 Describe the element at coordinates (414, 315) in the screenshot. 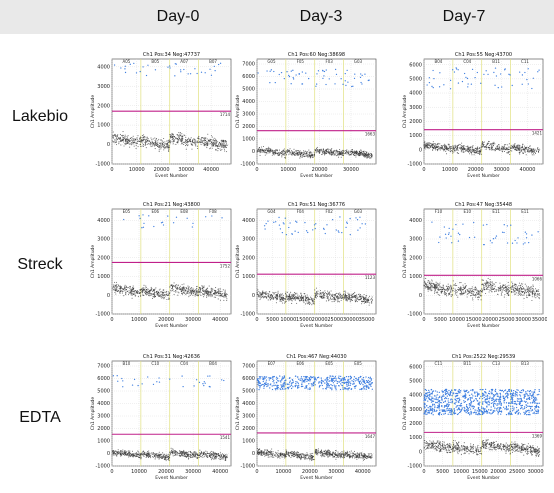

I see `y-tick-label: -1000` at that location.